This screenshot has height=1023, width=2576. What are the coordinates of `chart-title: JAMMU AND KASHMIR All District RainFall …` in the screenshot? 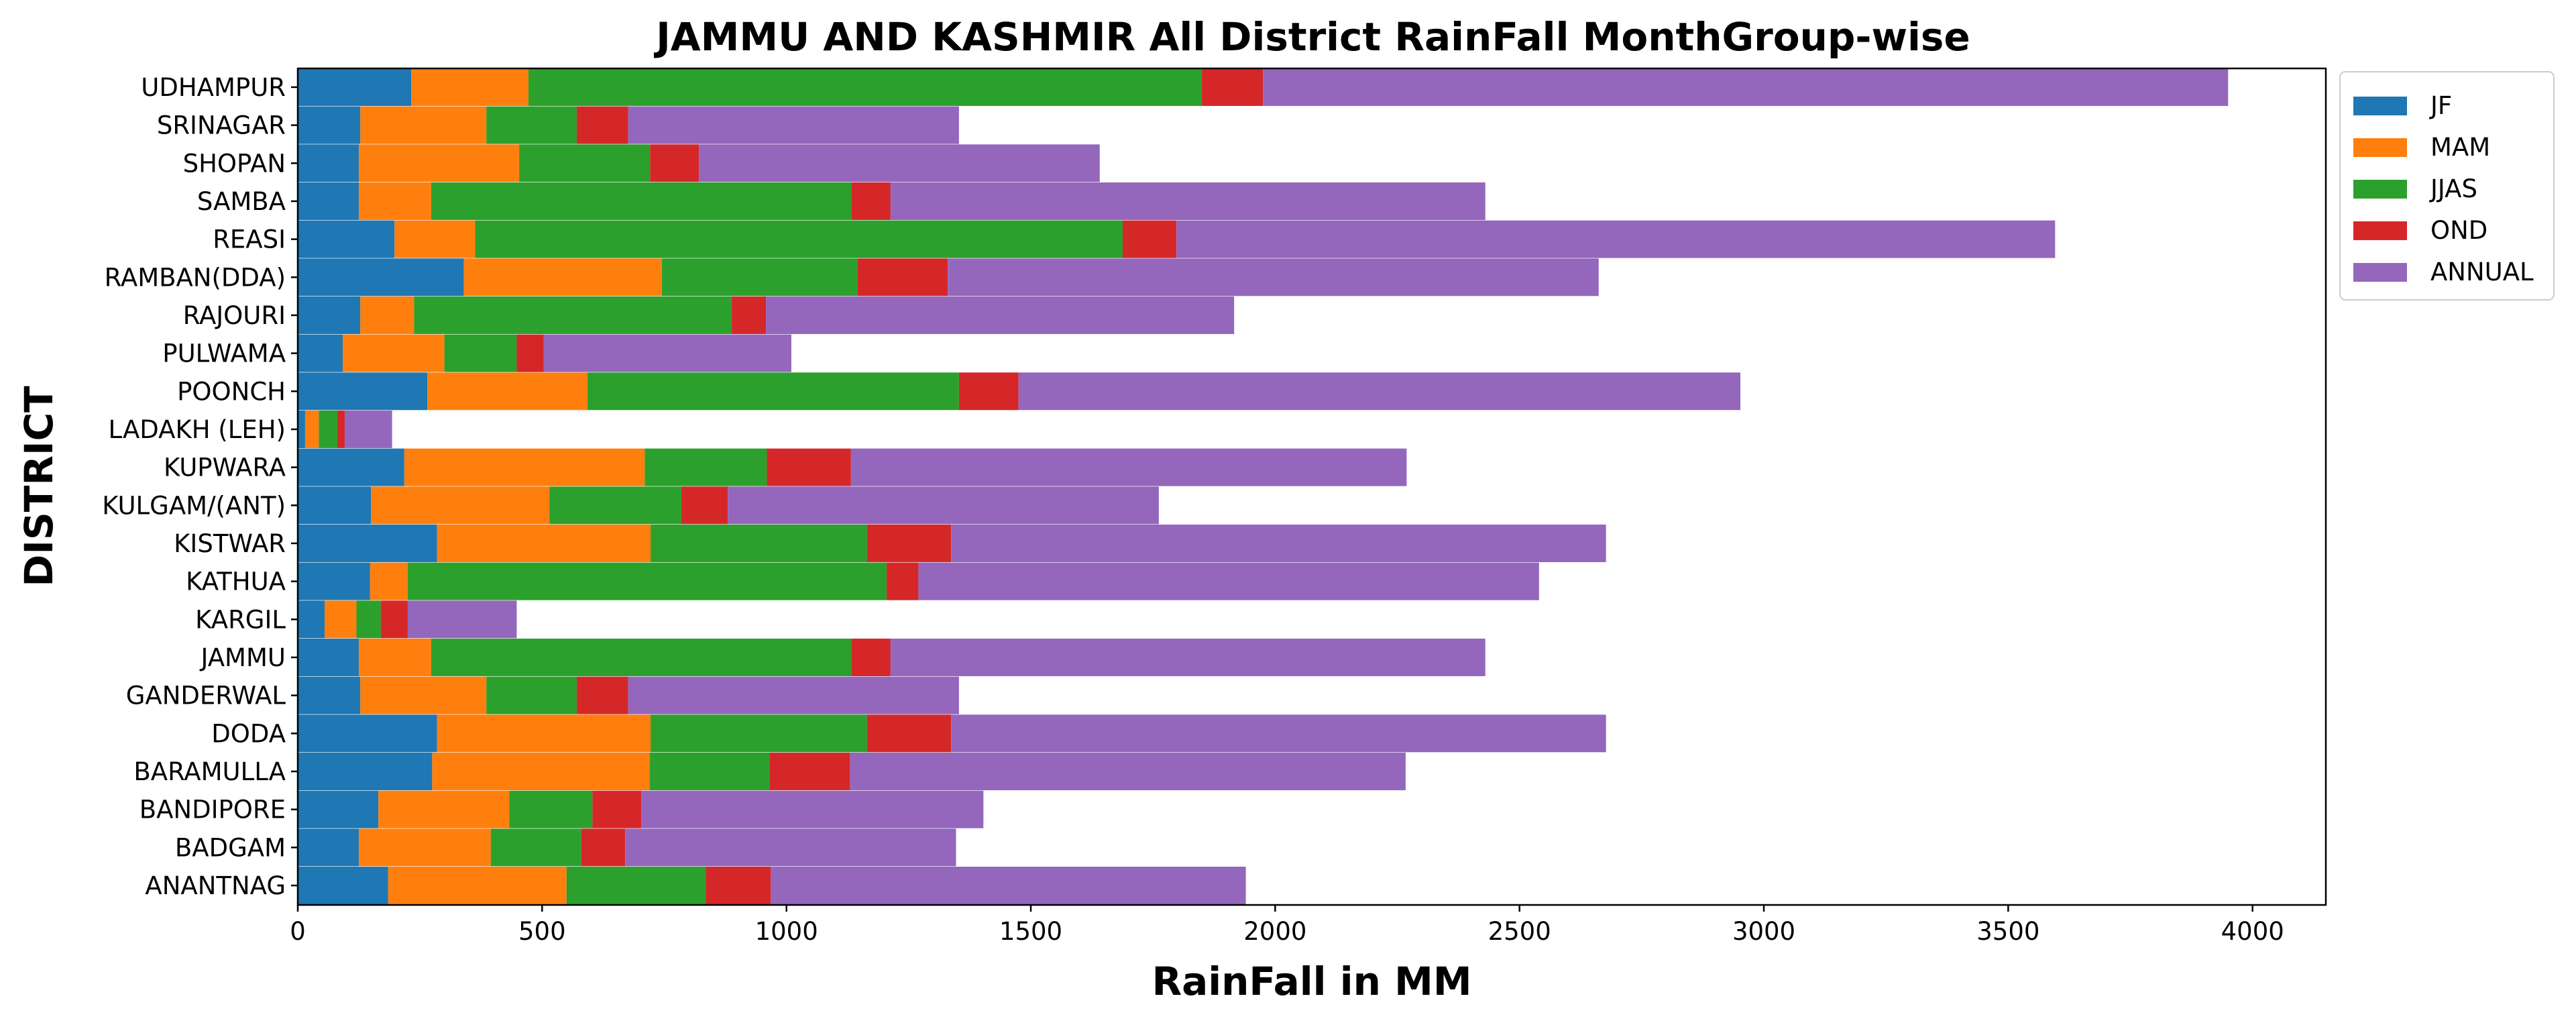 It's located at (1311, 37).